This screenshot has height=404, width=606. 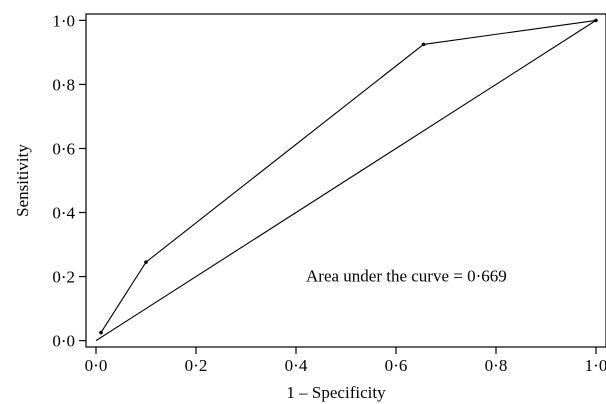 What do you see at coordinates (63, 341) in the screenshot?
I see `y-tick-label: 0·0` at bounding box center [63, 341].